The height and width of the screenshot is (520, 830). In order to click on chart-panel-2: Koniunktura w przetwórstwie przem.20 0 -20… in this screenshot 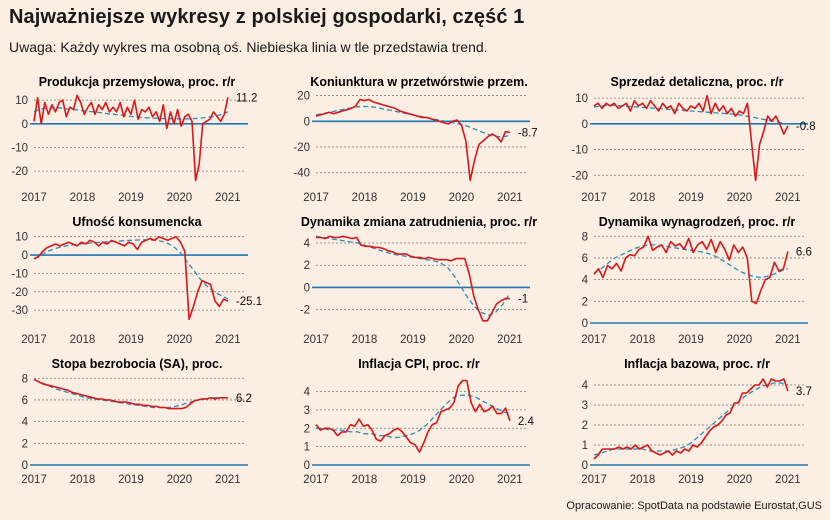, I will do `click(415, 139)`.